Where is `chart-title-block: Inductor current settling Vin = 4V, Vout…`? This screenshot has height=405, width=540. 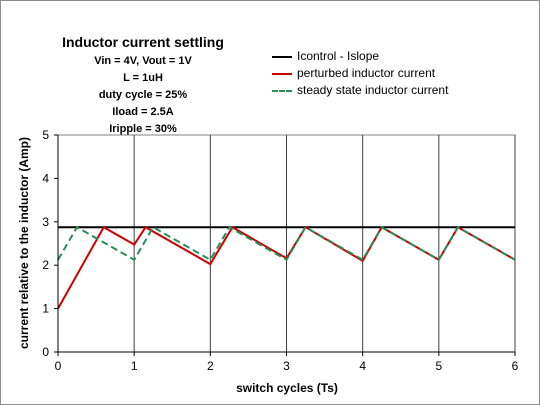
chart-title-block: Inductor current settling Vin = 4V, Vout… is located at coordinates (143, 86).